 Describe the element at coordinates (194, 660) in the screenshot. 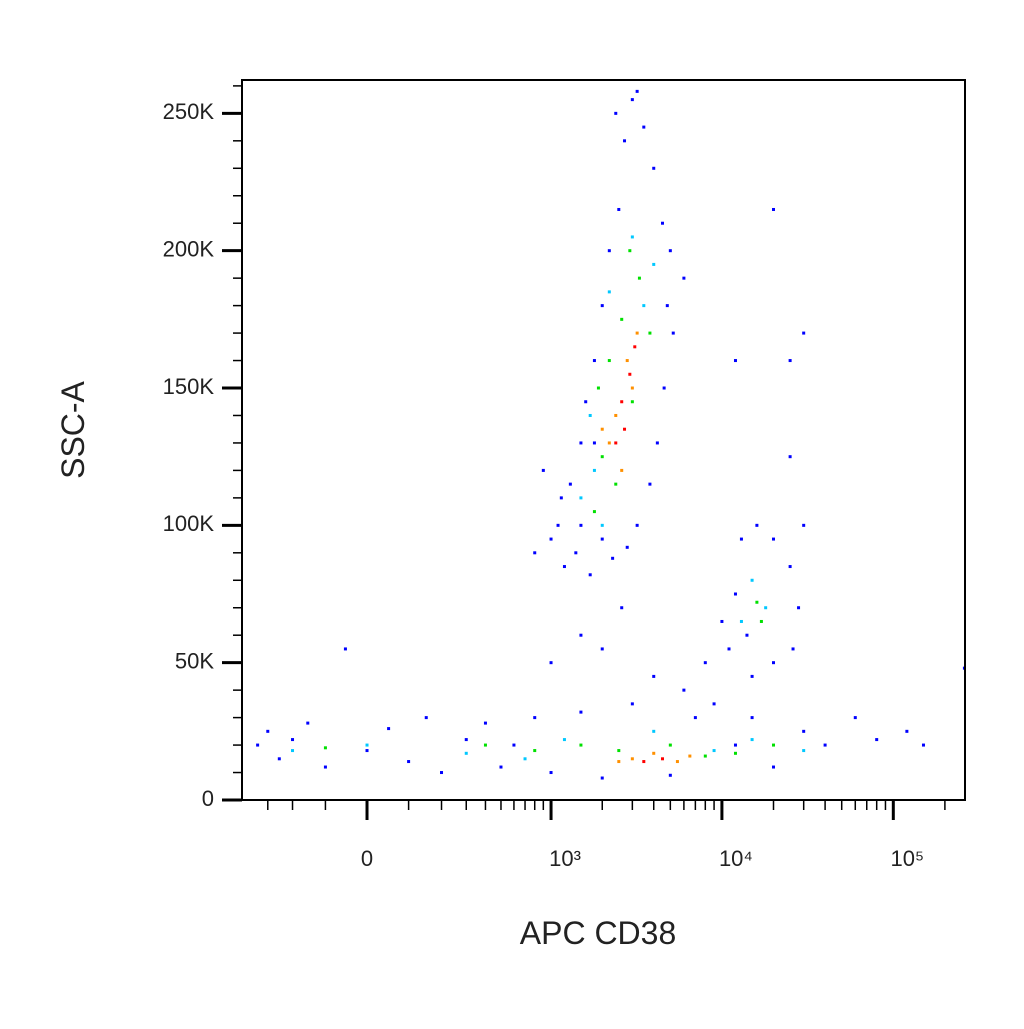

I see `y-tick-label: 50K` at that location.